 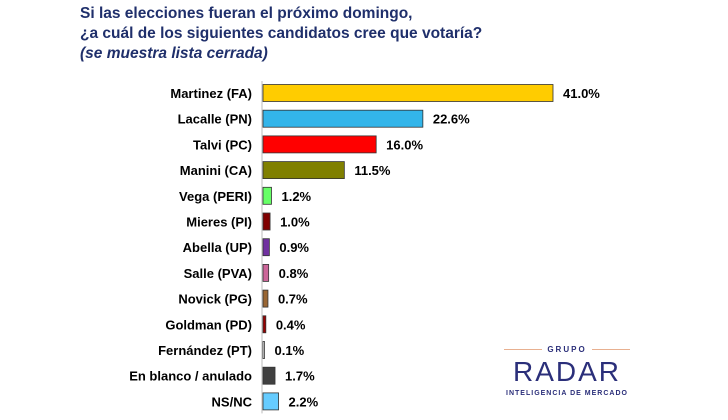 What do you see at coordinates (215, 119) in the screenshot?
I see `category-label: Lacalle (PN)` at bounding box center [215, 119].